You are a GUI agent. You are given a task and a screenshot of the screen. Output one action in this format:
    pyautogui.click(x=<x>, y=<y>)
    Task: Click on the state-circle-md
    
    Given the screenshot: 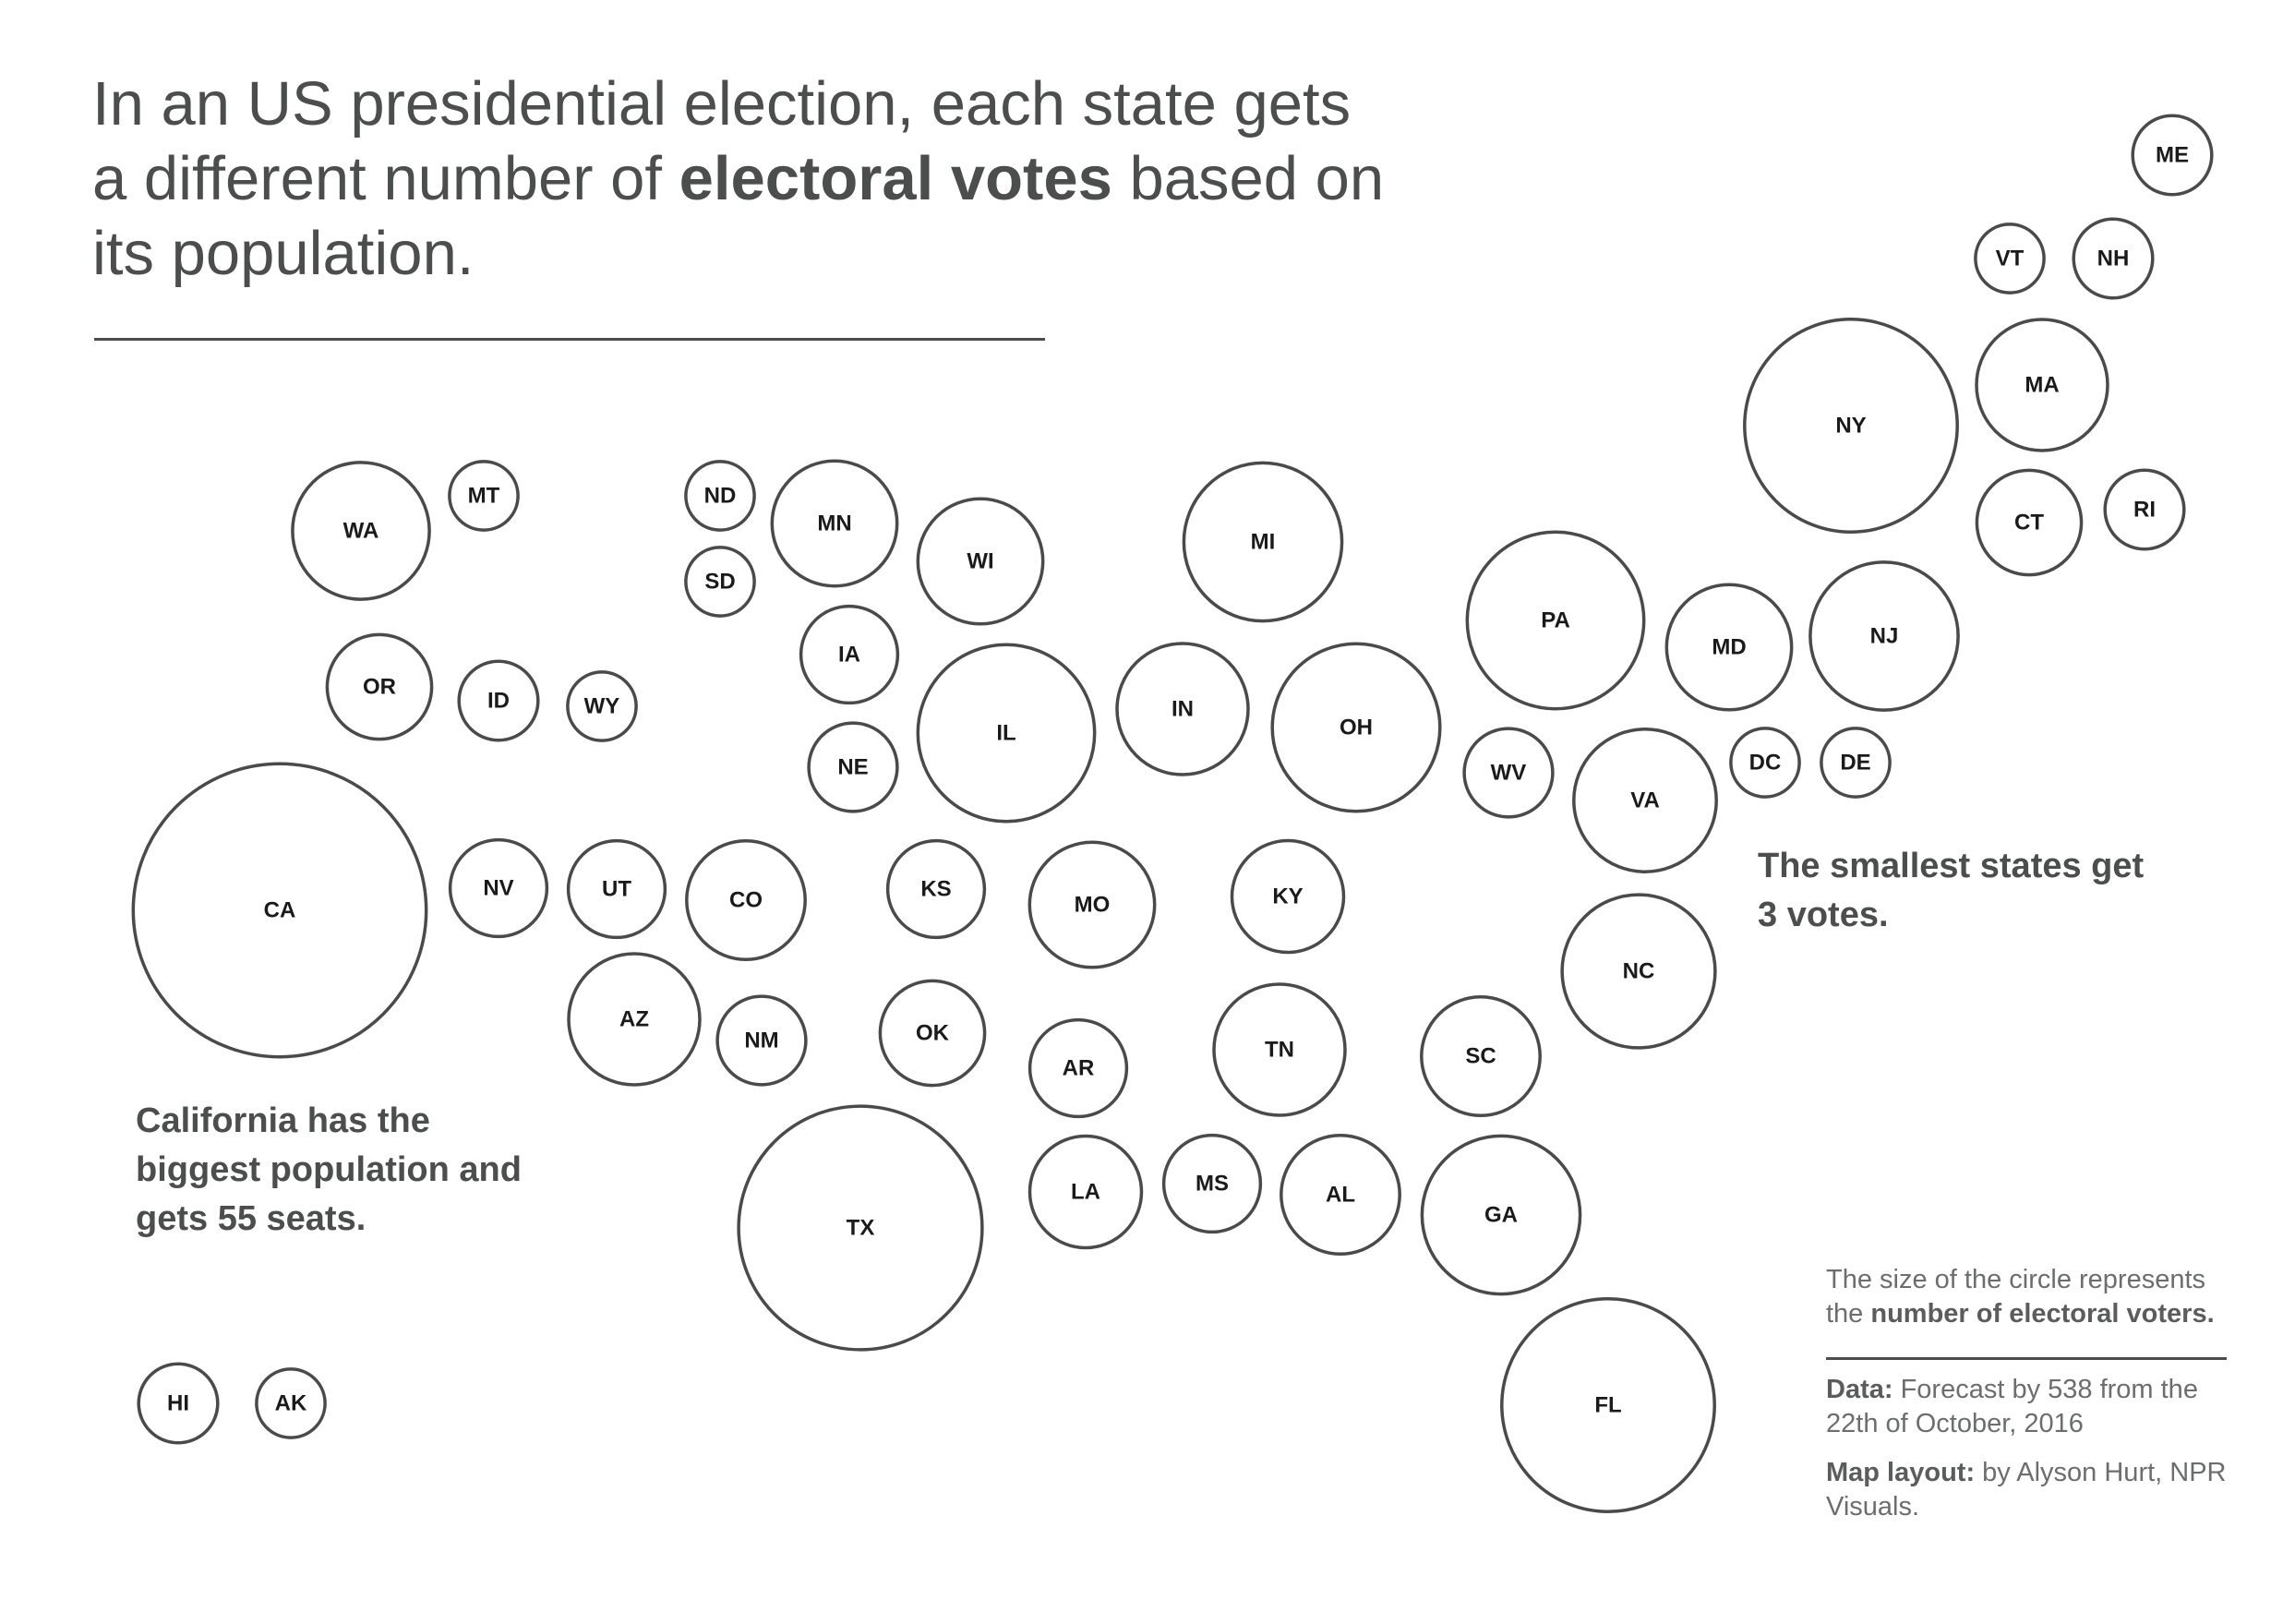 What is the action you would take?
    pyautogui.click(x=1729, y=647)
    